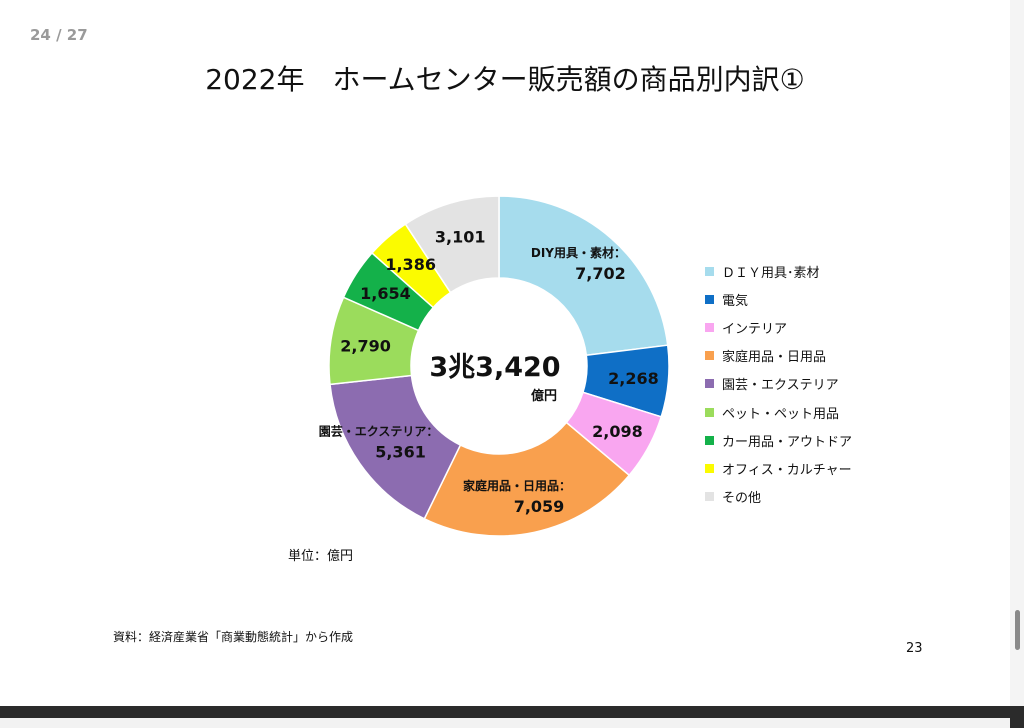 Image resolution: width=1024 pixels, height=728 pixels. I want to click on legend-item: カー用品・アウトドア, so click(805, 440).